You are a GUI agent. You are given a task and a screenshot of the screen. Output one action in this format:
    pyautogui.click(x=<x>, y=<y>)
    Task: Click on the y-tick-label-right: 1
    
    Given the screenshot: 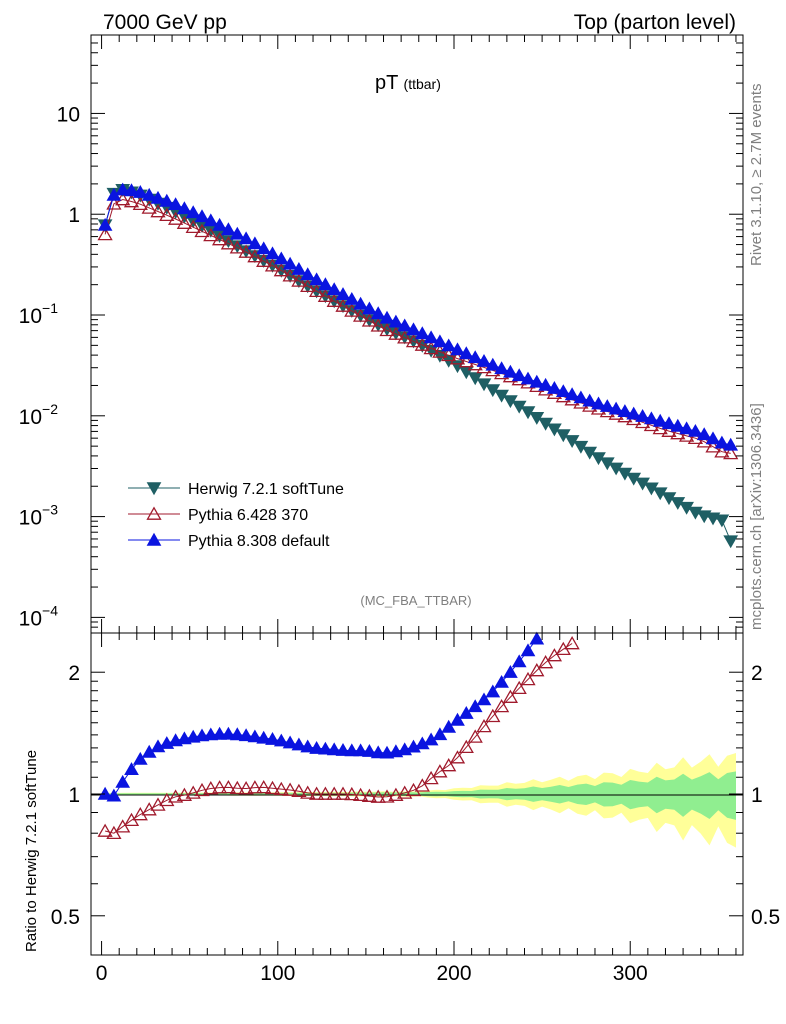 What is the action you would take?
    pyautogui.click(x=757, y=795)
    